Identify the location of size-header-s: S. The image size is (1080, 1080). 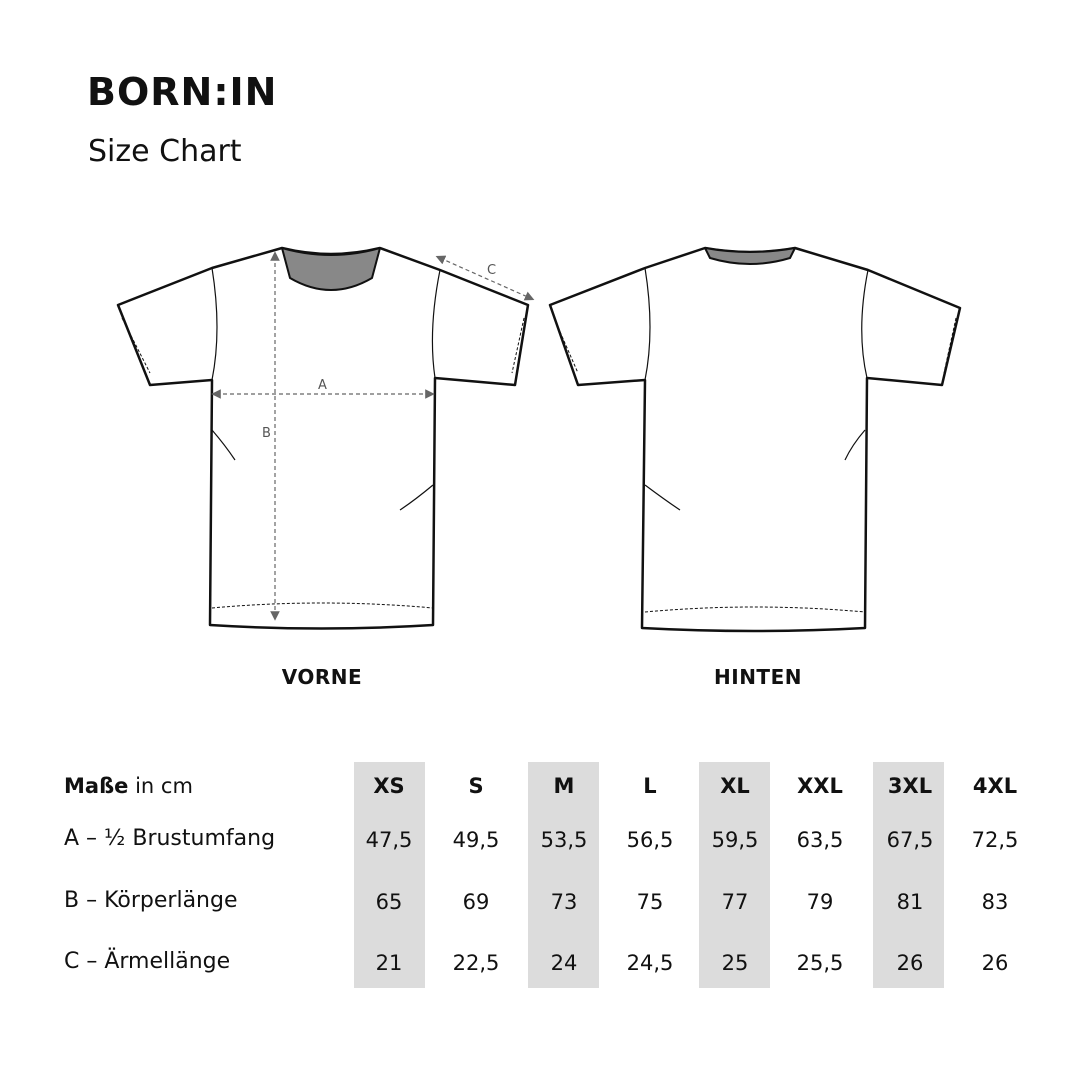
(476, 786).